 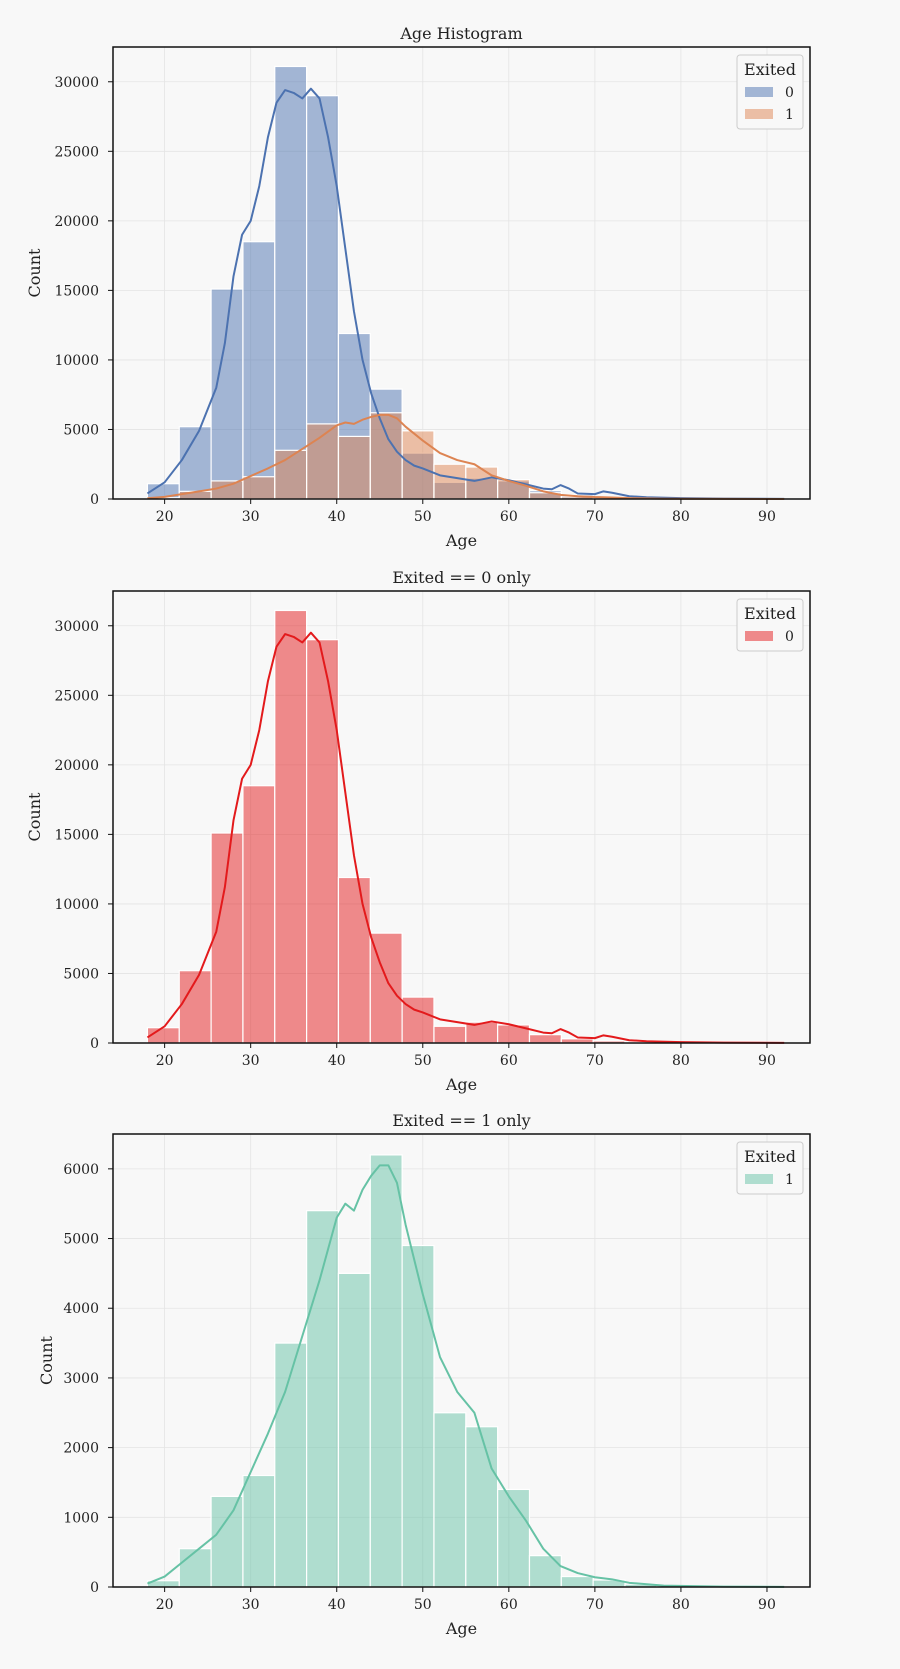 What do you see at coordinates (770, 625) in the screenshot?
I see `legend: Exited 0` at bounding box center [770, 625].